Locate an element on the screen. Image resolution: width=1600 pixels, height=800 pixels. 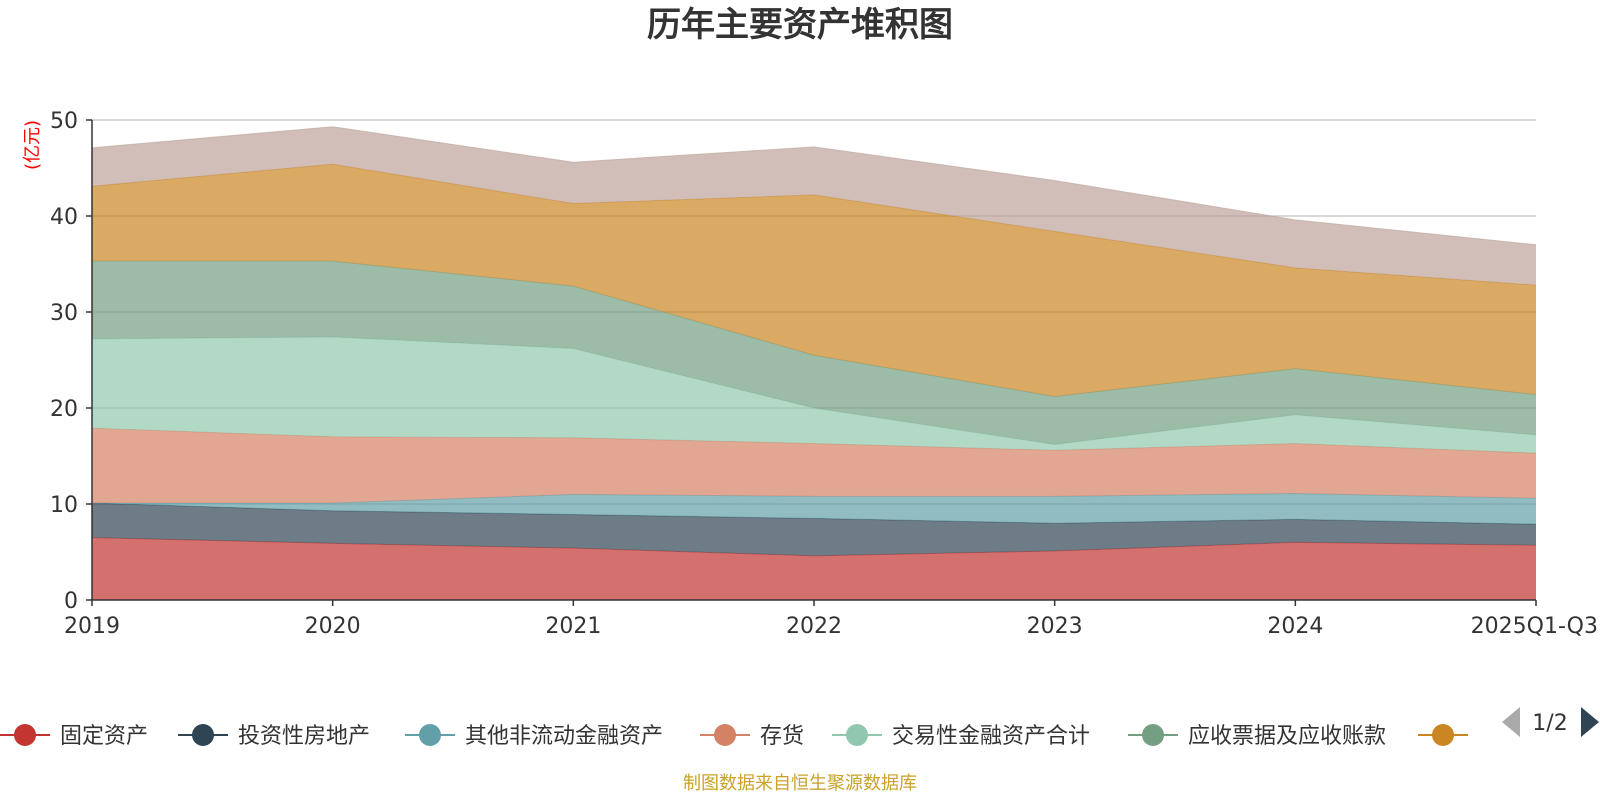
legend-item-5: 交易性金融资产合计 is located at coordinates (961, 736).